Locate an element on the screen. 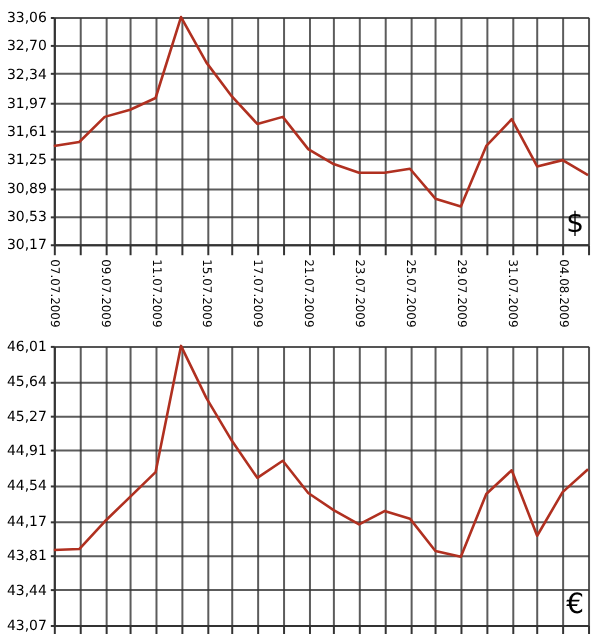 This screenshot has height=634, width=600. annotation: $ is located at coordinates (575, 224).